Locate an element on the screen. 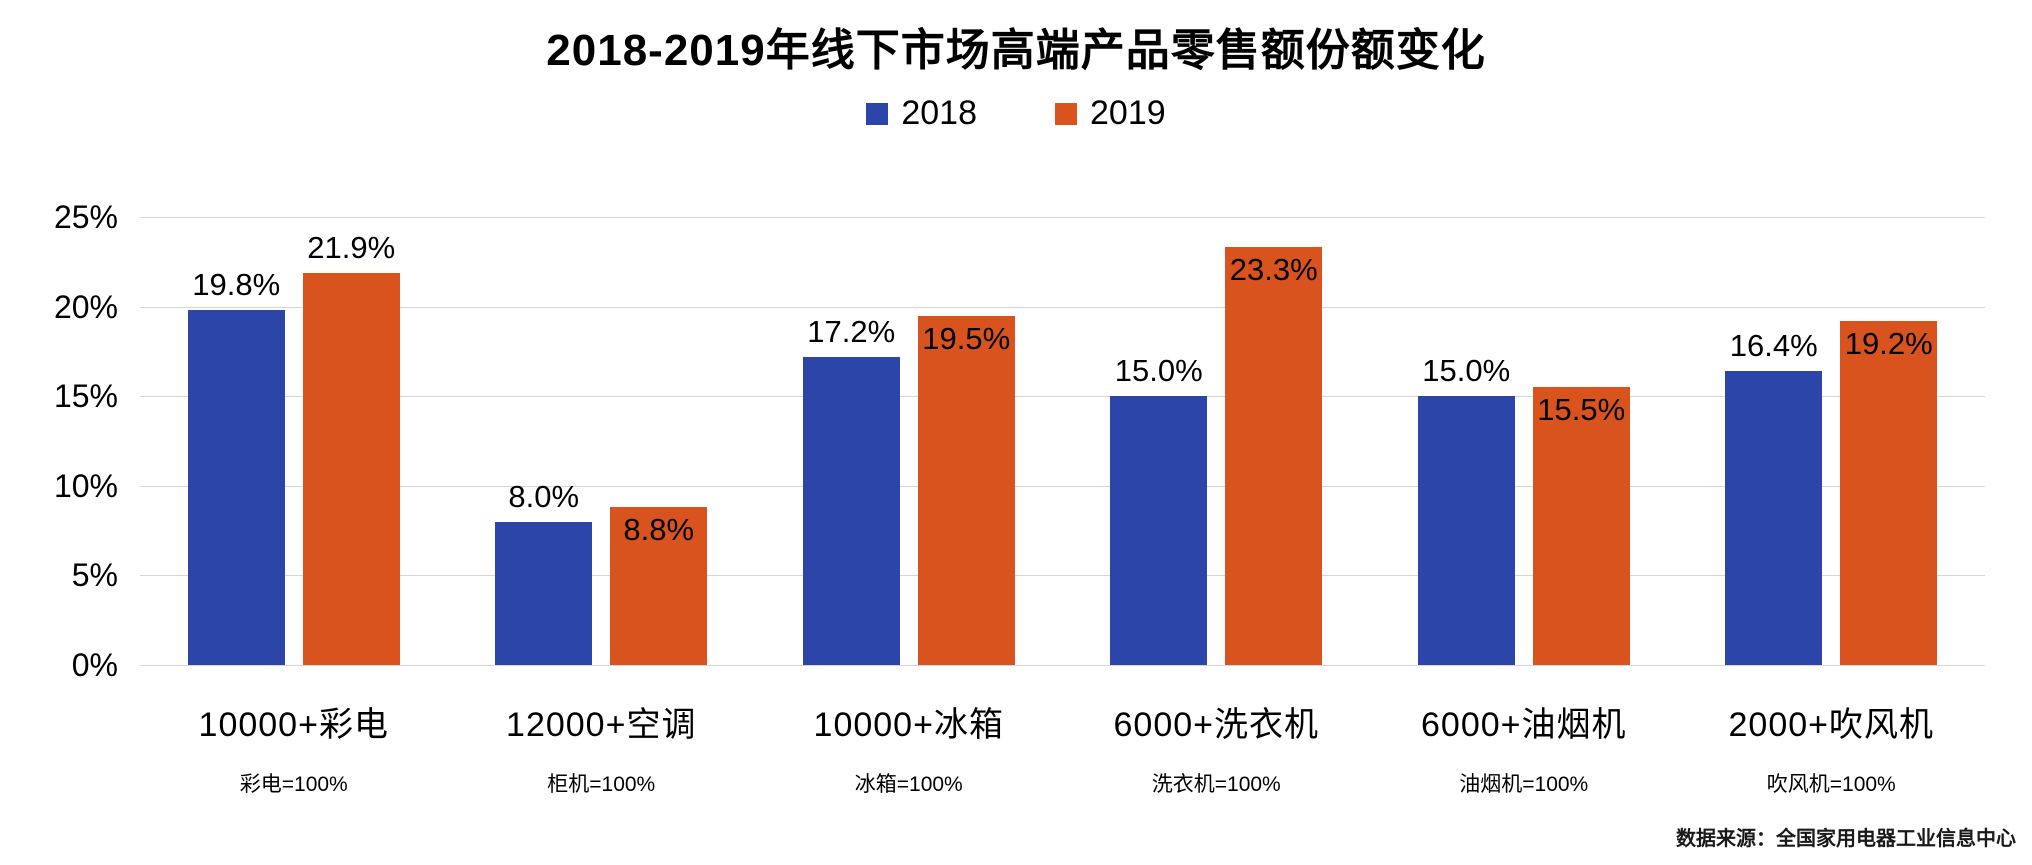 Image resolution: width=2032 pixels, height=865 pixels. x-axis-category-label: 2000+吹风机 is located at coordinates (1831, 725).